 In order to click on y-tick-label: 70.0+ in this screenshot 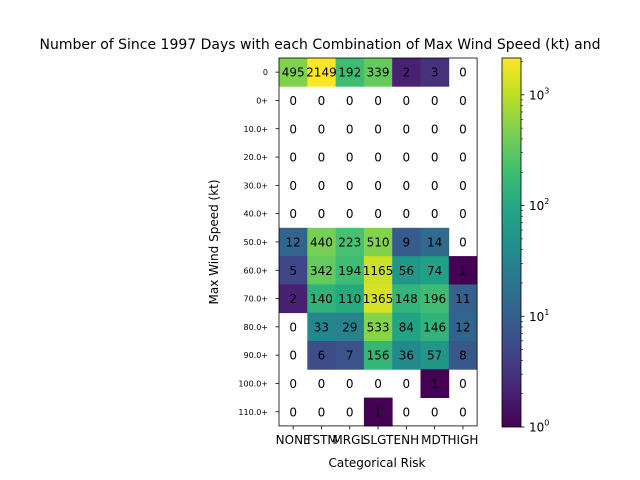, I will do `click(255, 299)`.